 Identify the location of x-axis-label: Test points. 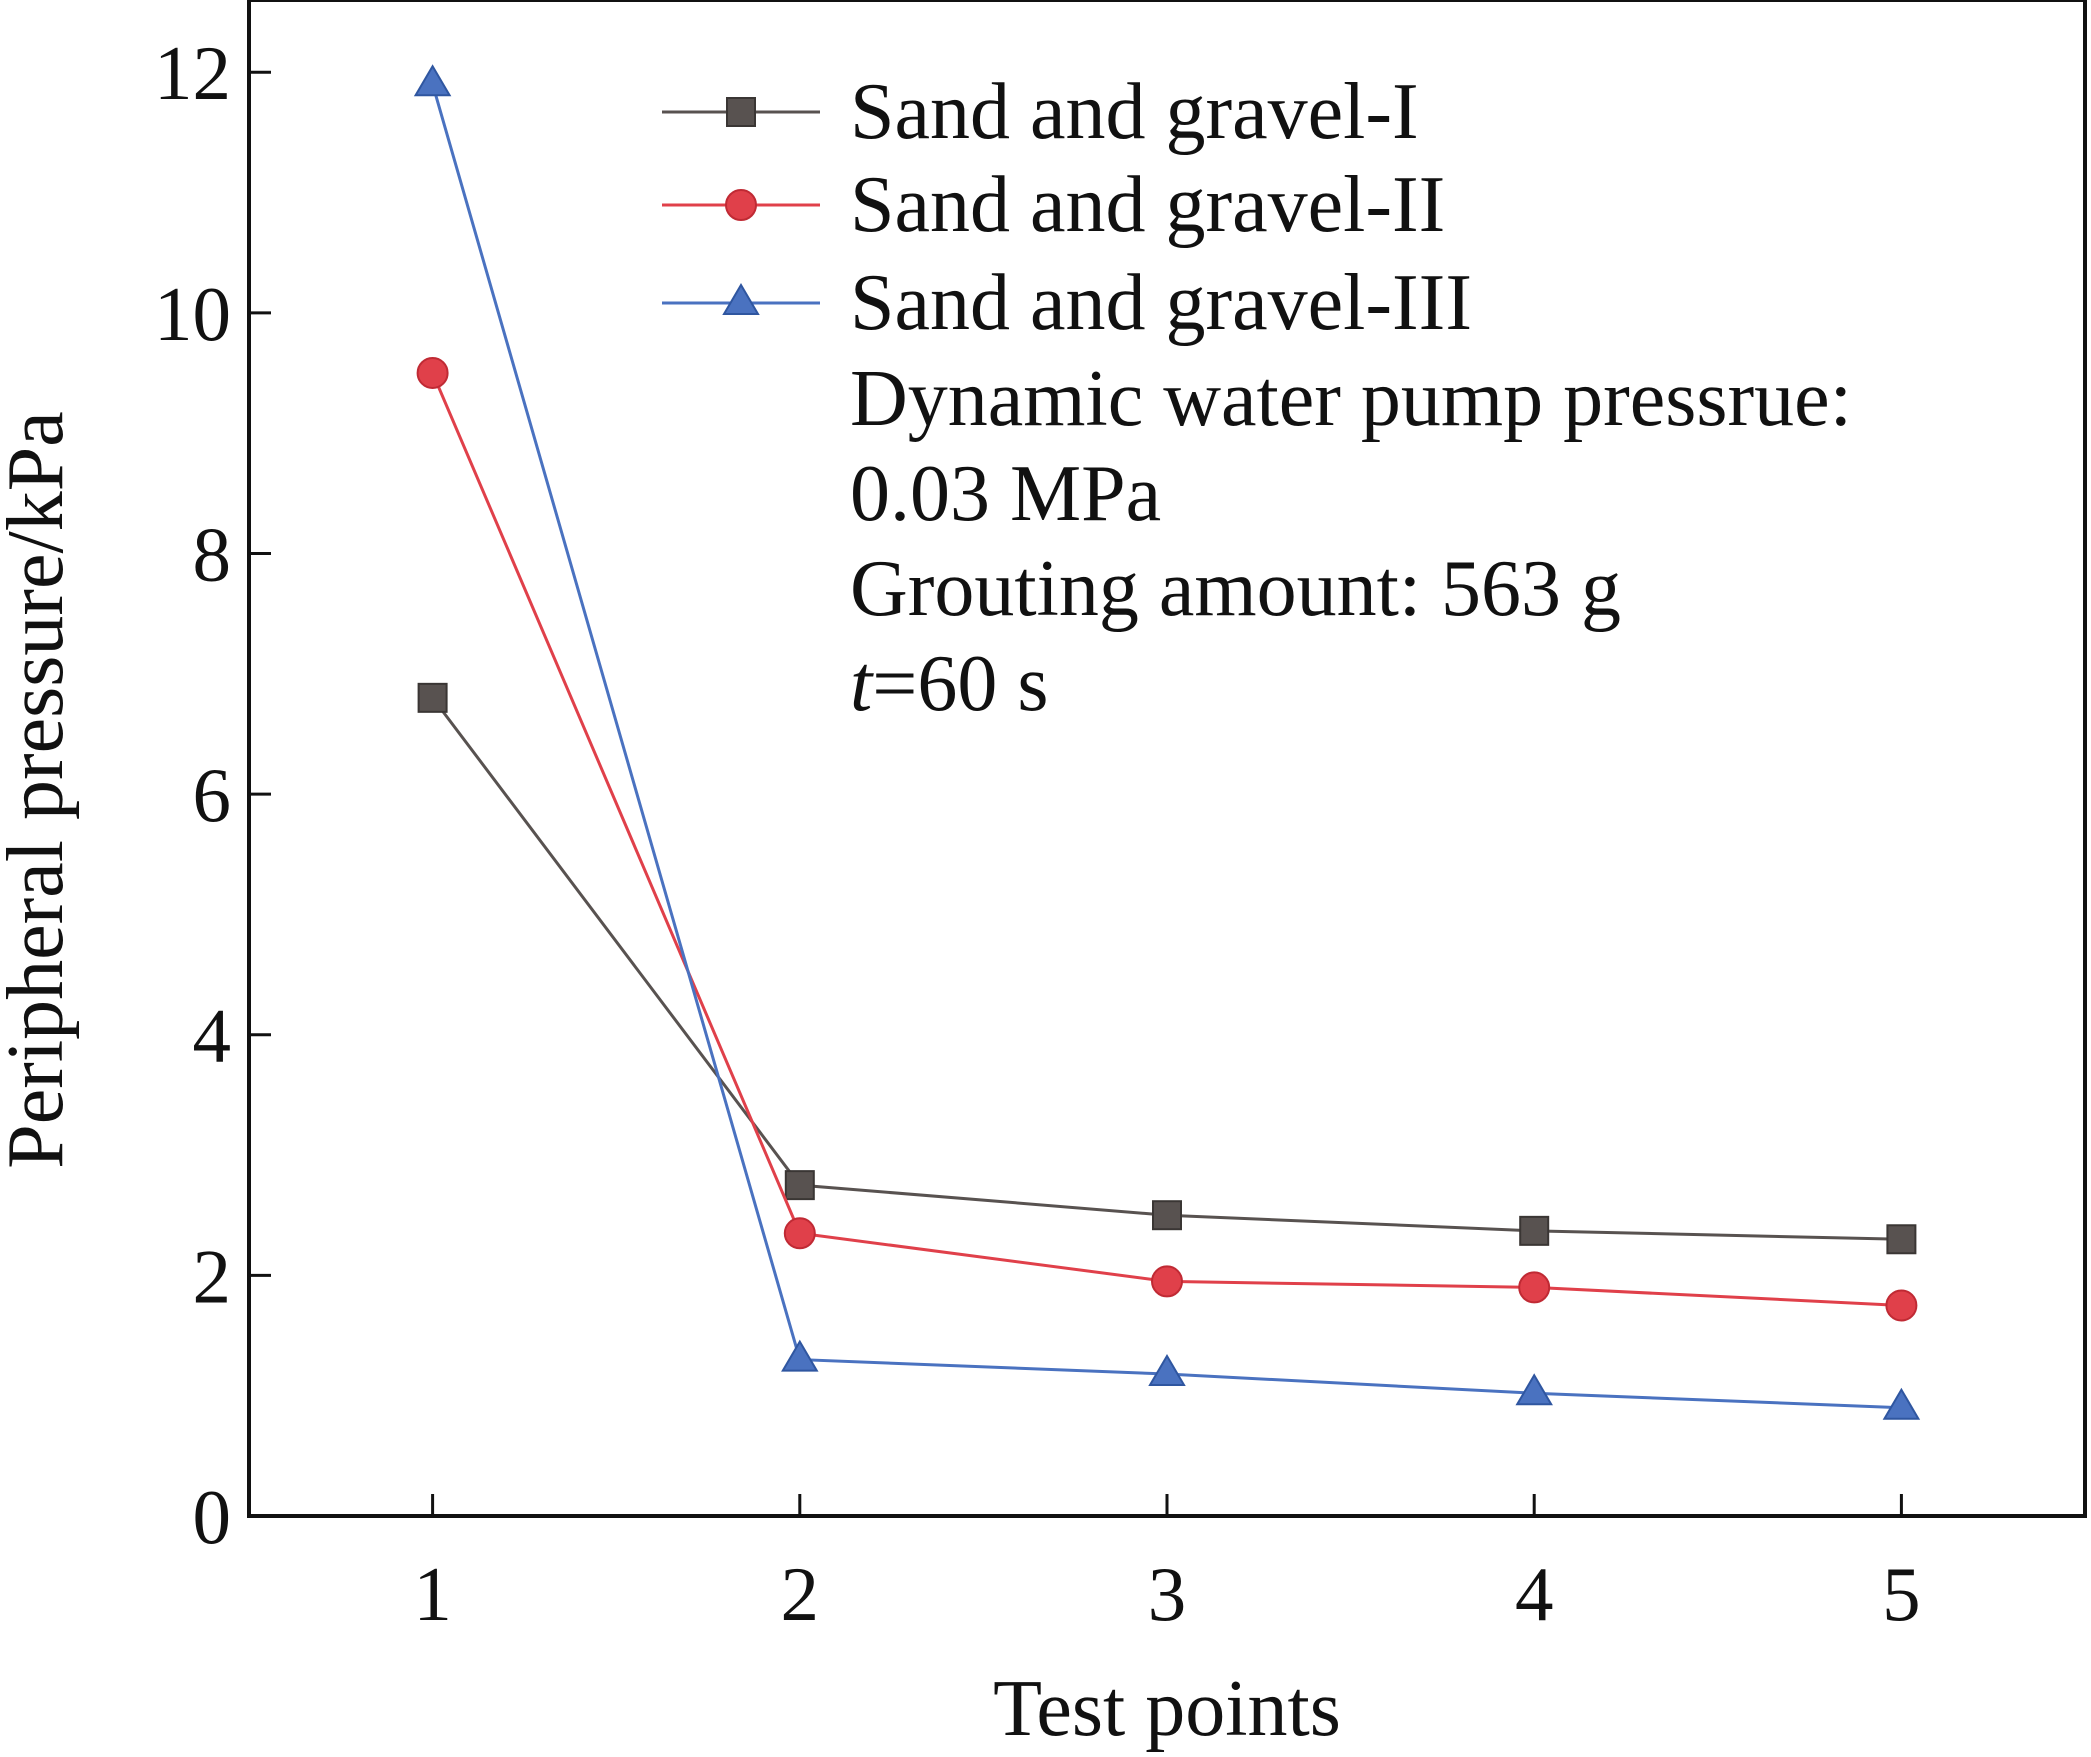
(1167, 1709).